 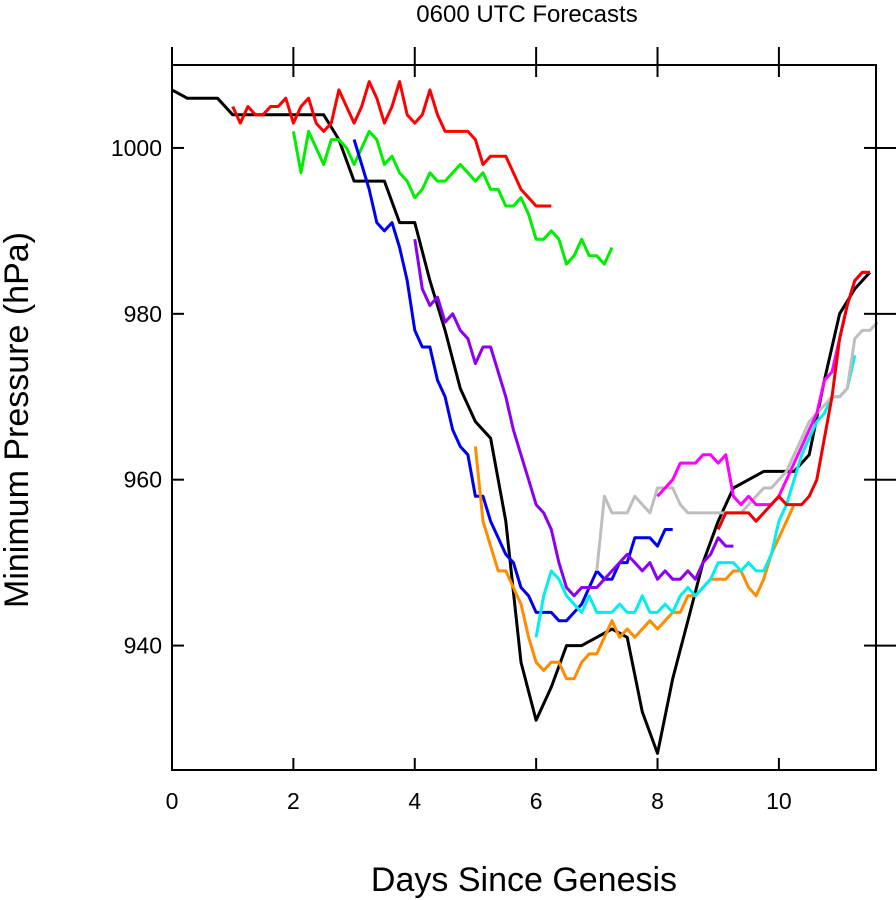 What do you see at coordinates (293, 801) in the screenshot?
I see `x-tick-label: 2` at bounding box center [293, 801].